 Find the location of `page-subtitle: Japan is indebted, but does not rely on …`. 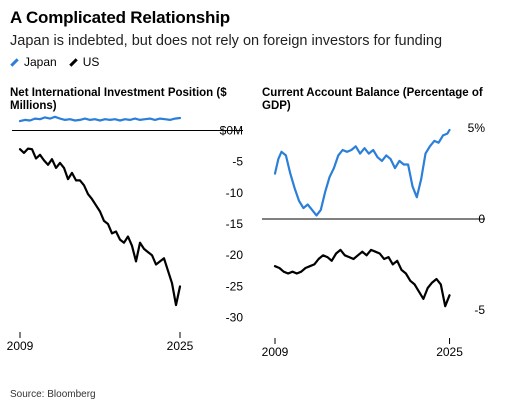

page-subtitle: Japan is indebted, but does not rely on … is located at coordinates (226, 41).